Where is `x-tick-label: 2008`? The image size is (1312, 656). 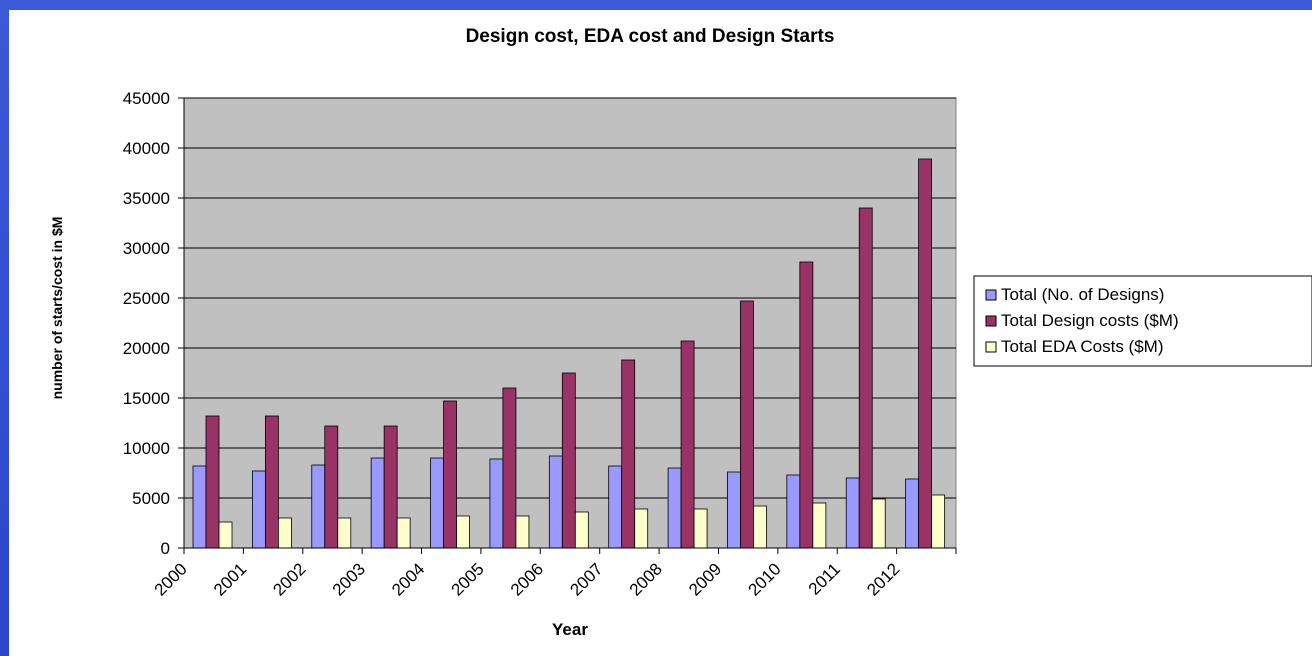
x-tick-label: 2008 is located at coordinates (646, 579).